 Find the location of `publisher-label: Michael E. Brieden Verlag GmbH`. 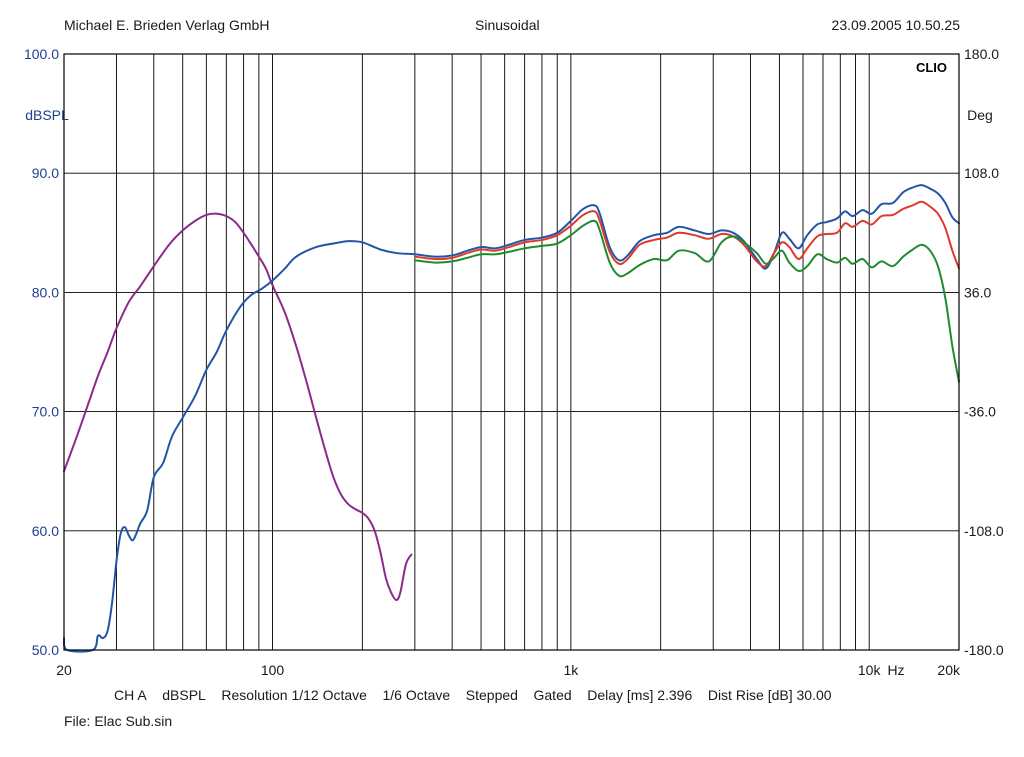

publisher-label: Michael E. Brieden Verlag GmbH is located at coordinates (167, 25).